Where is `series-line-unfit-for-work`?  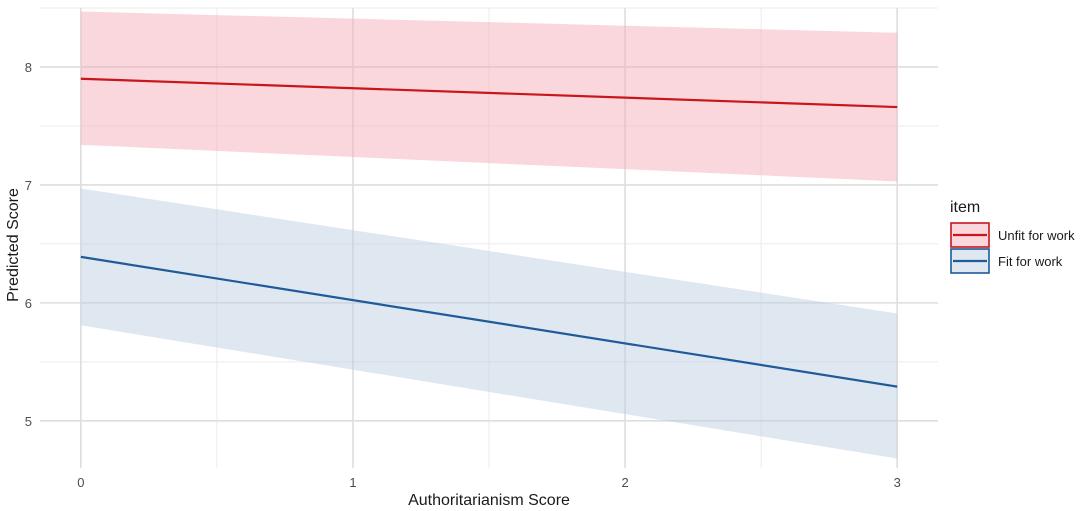
series-line-unfit-for-work is located at coordinates (489, 93).